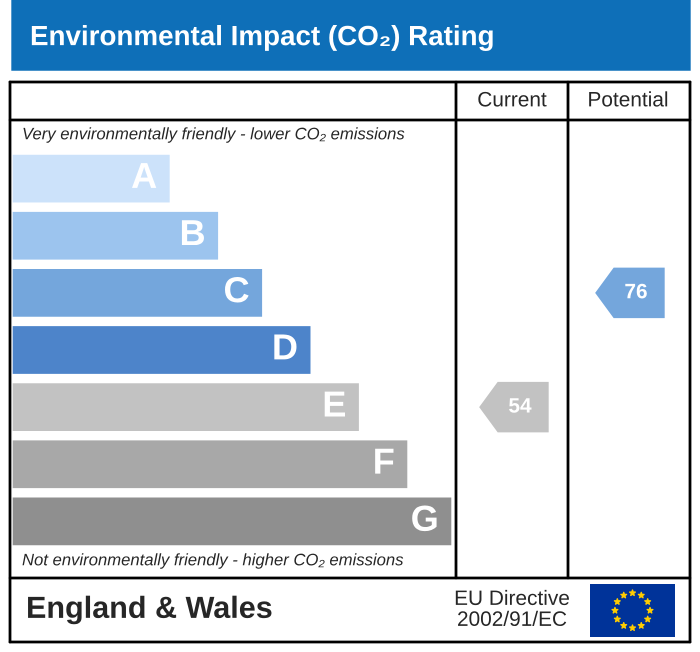 This screenshot has height=652, width=700. Describe the element at coordinates (262, 38) in the screenshot. I see `chart-title: Environmental Impact (CO₂) Rating` at that location.